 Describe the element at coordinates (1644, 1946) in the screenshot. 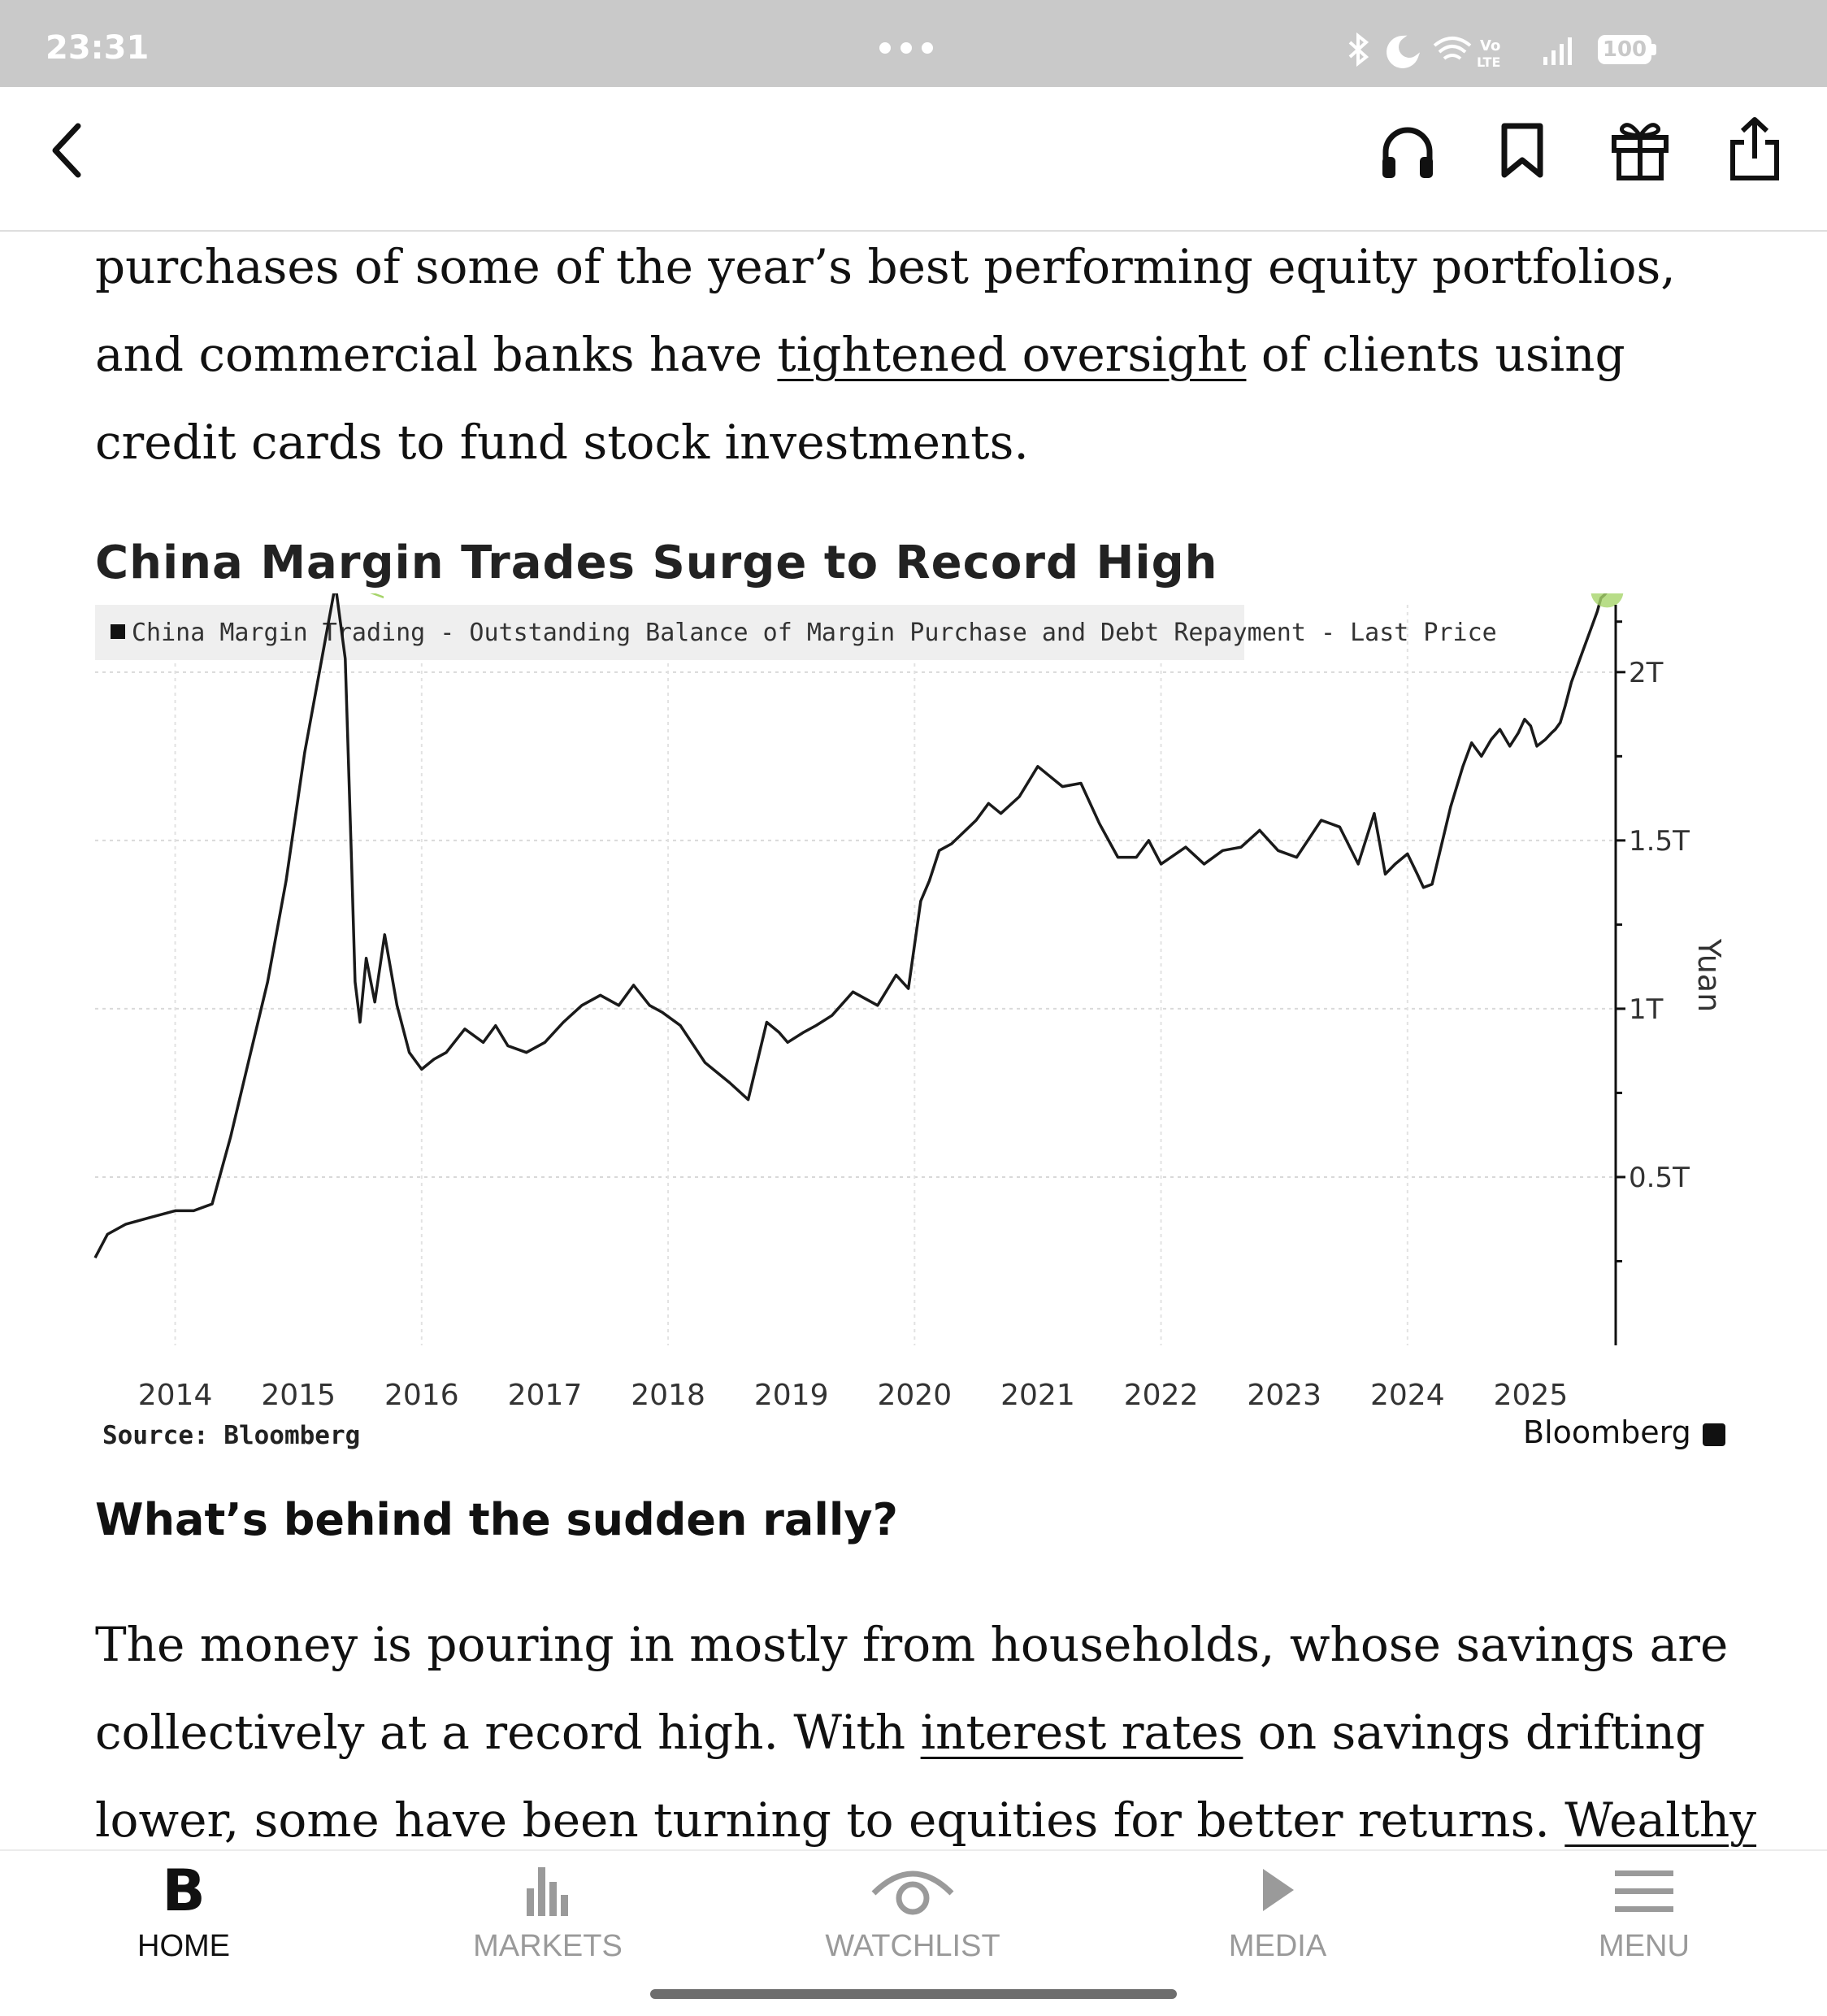

I see `nav-label: MENU` at that location.